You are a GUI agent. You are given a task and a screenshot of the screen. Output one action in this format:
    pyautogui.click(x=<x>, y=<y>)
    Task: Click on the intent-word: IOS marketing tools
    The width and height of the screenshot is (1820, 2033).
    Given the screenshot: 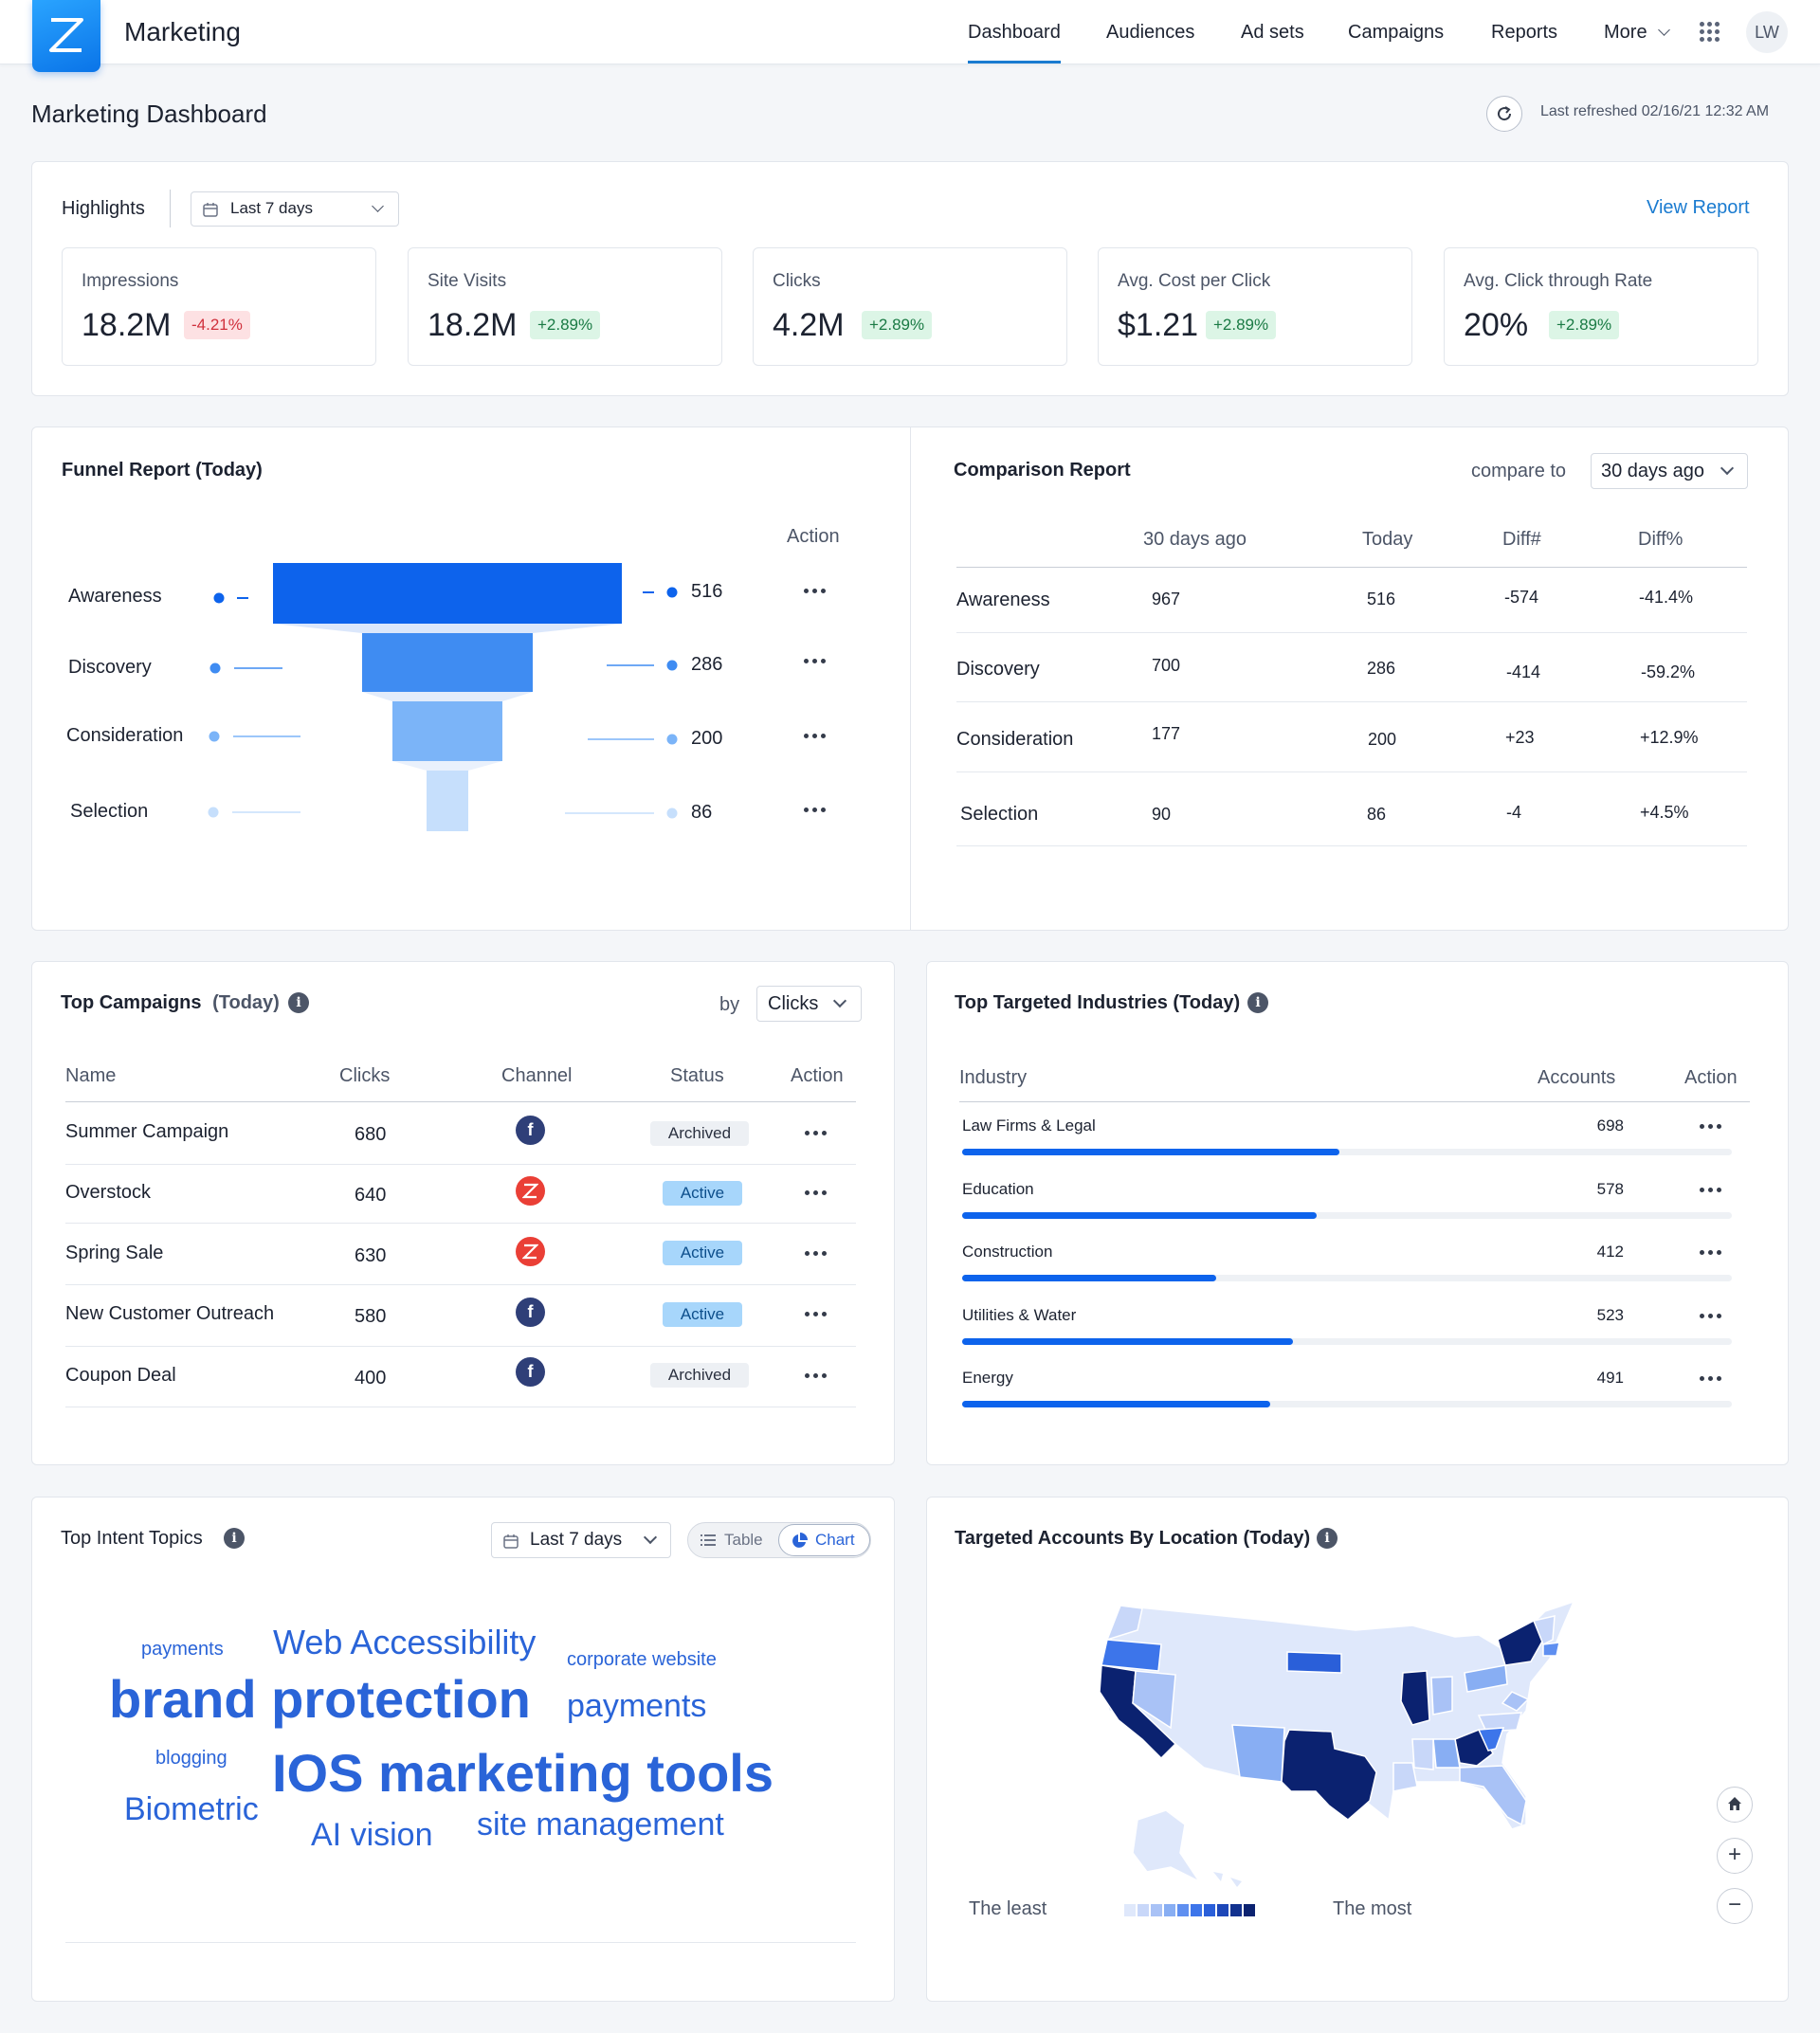 What is the action you would take?
    pyautogui.click(x=523, y=1773)
    